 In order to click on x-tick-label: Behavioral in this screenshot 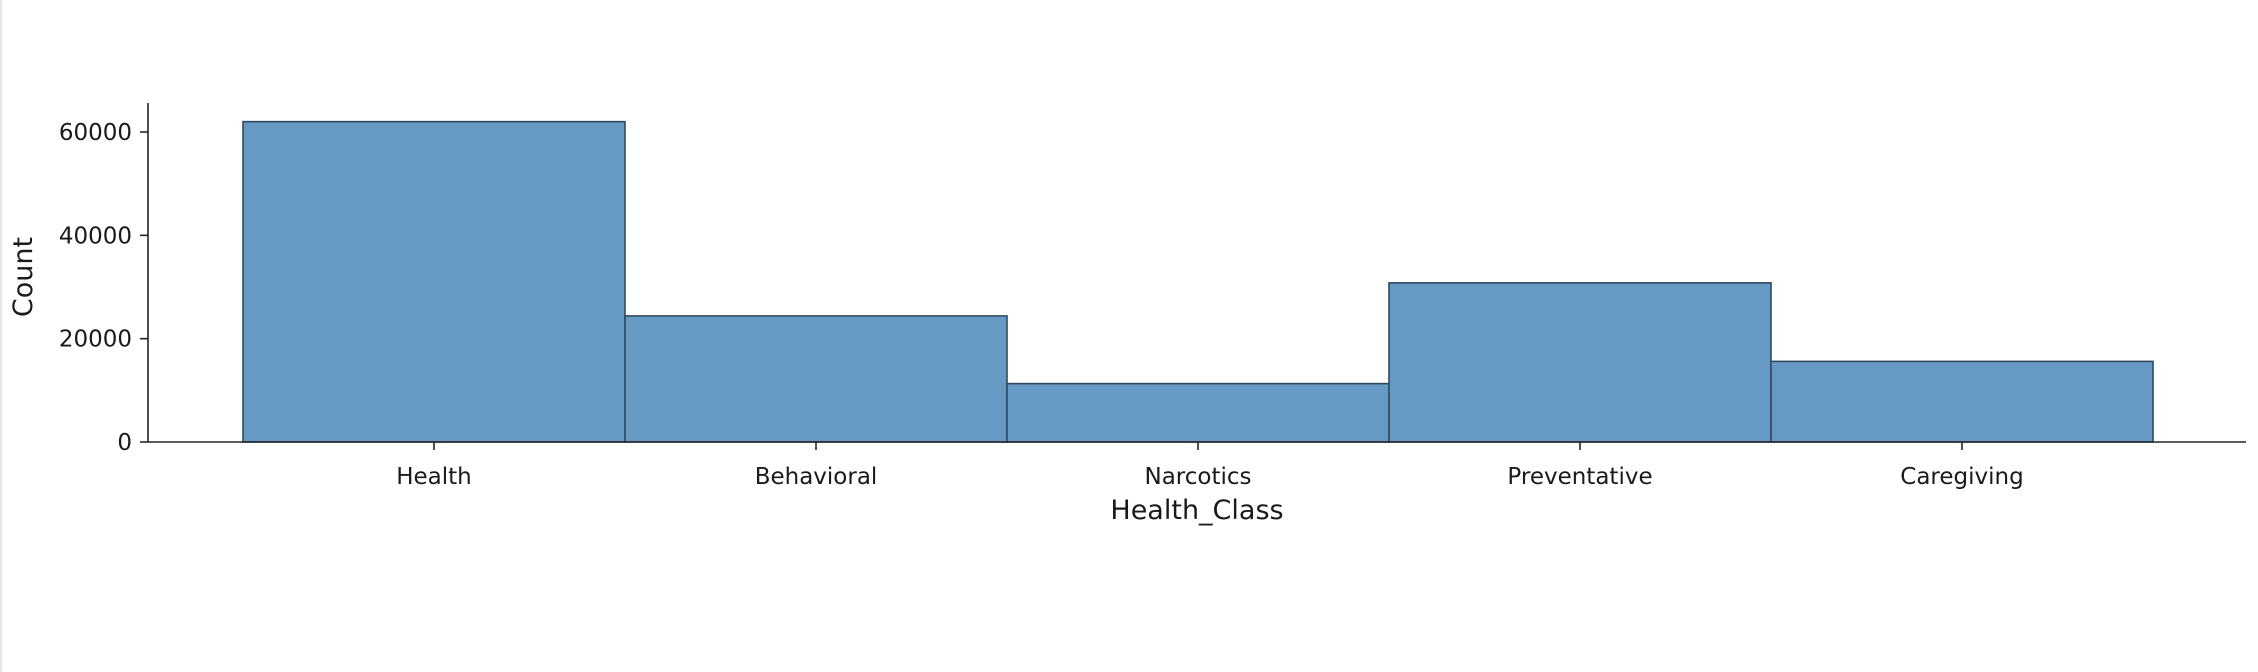, I will do `click(816, 477)`.